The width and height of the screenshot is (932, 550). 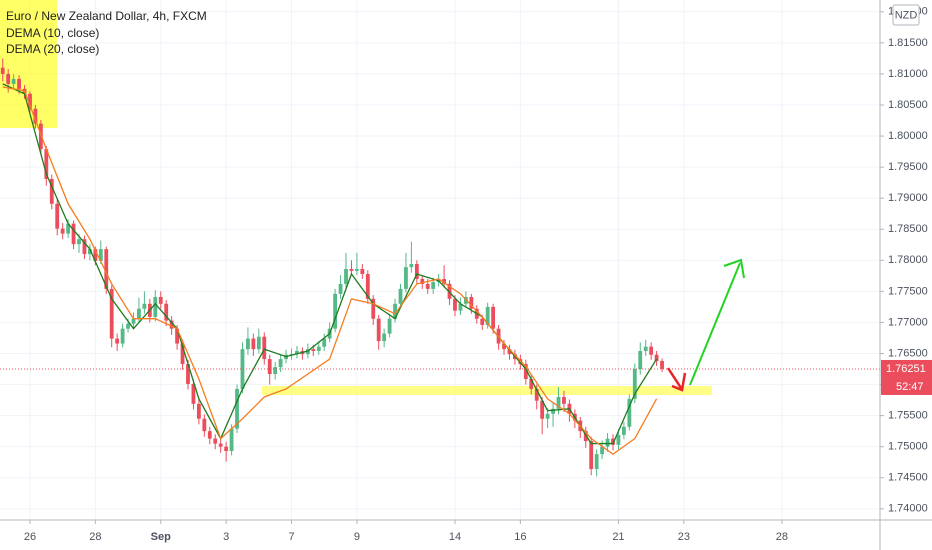 I want to click on chart-title: Euro / New Zealand Dollar, 4h, FXCM, so click(x=106, y=16).